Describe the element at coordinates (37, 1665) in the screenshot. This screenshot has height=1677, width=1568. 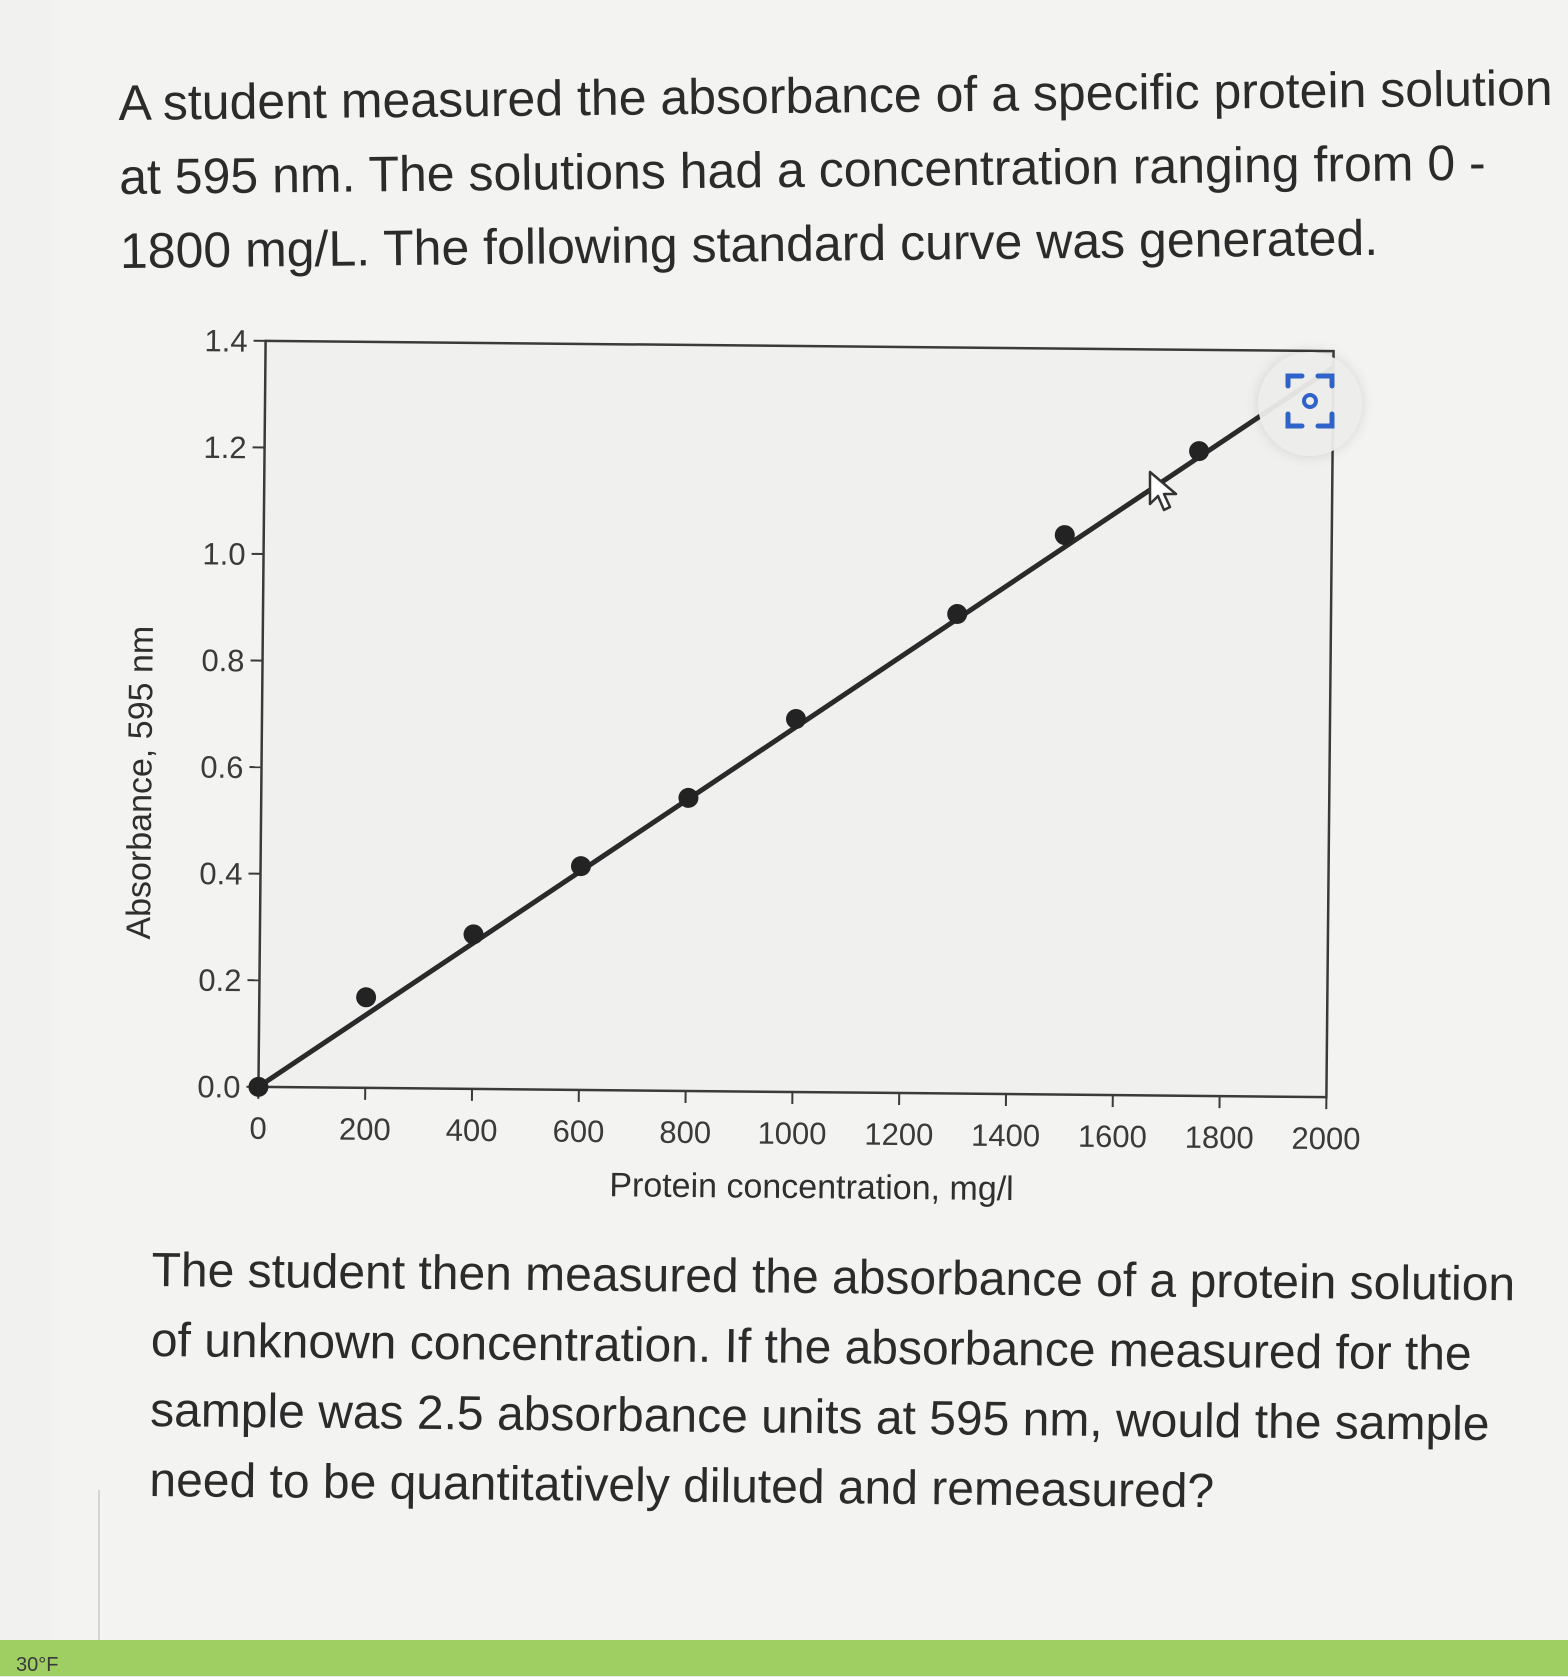
I see `taskbar-temperature: 30°F` at that location.